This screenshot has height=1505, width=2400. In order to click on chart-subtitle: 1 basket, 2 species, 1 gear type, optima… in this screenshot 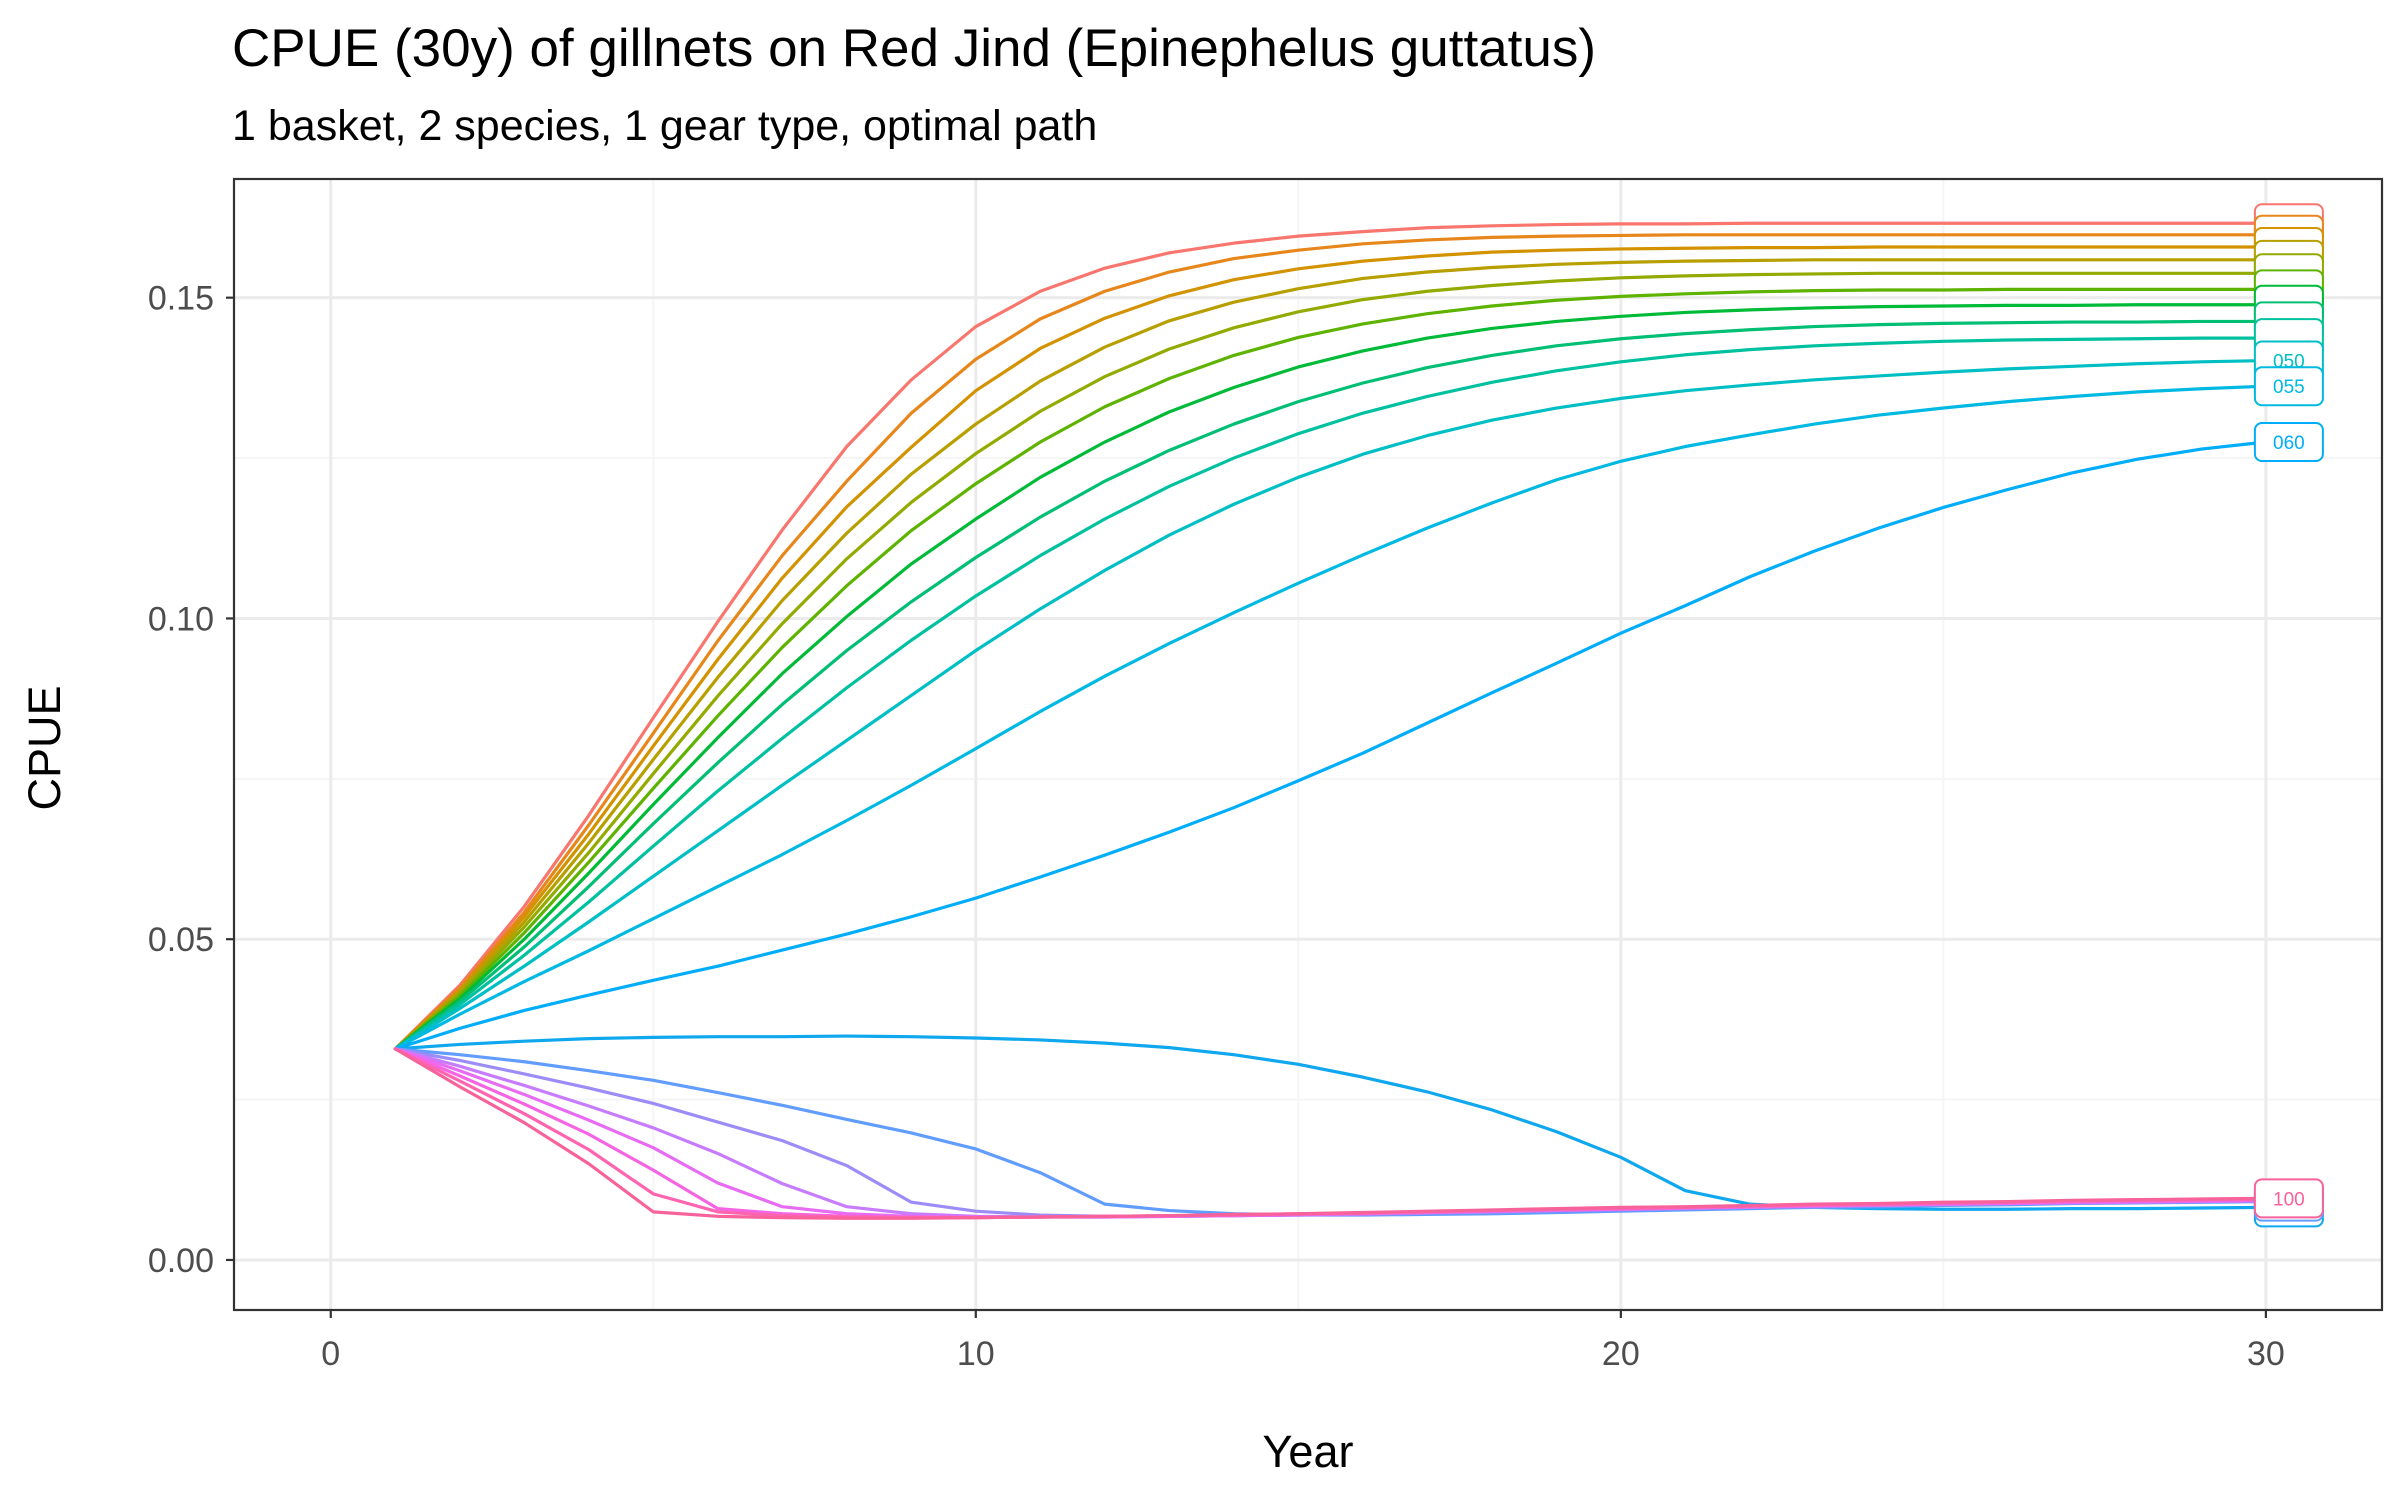, I will do `click(664, 126)`.